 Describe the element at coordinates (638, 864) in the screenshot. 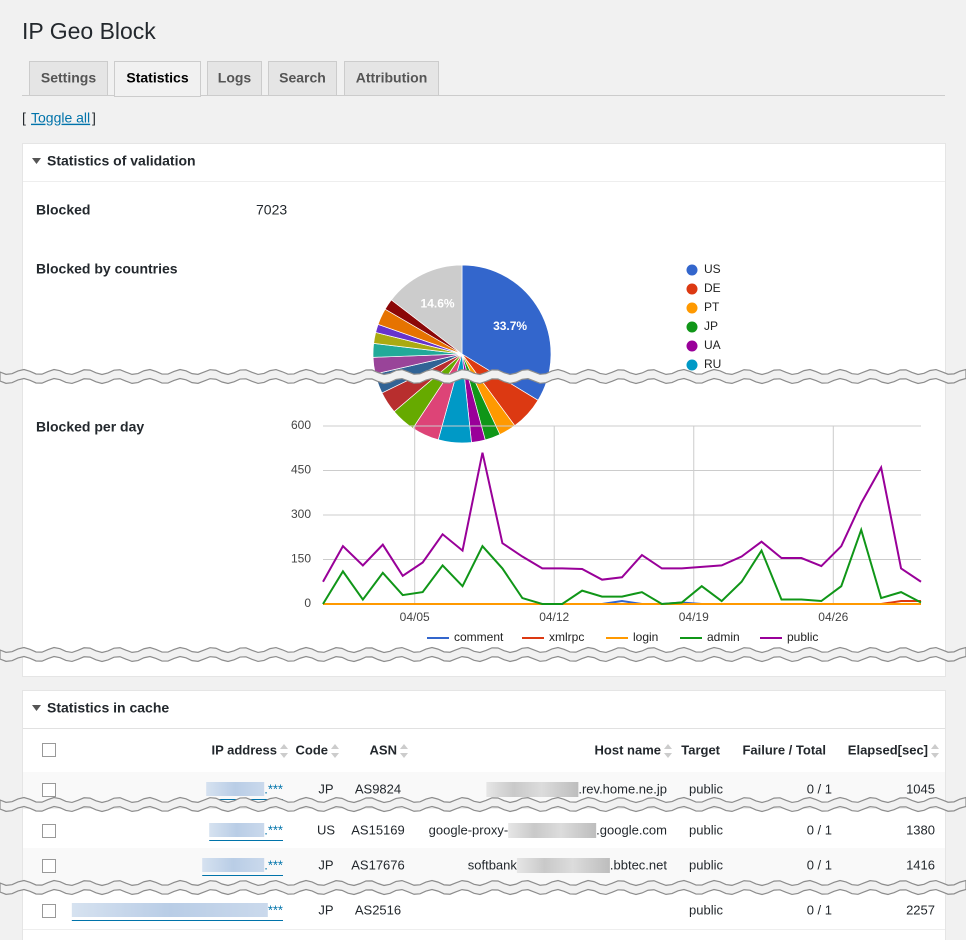

I see `cell-host: .bbtec.net` at that location.